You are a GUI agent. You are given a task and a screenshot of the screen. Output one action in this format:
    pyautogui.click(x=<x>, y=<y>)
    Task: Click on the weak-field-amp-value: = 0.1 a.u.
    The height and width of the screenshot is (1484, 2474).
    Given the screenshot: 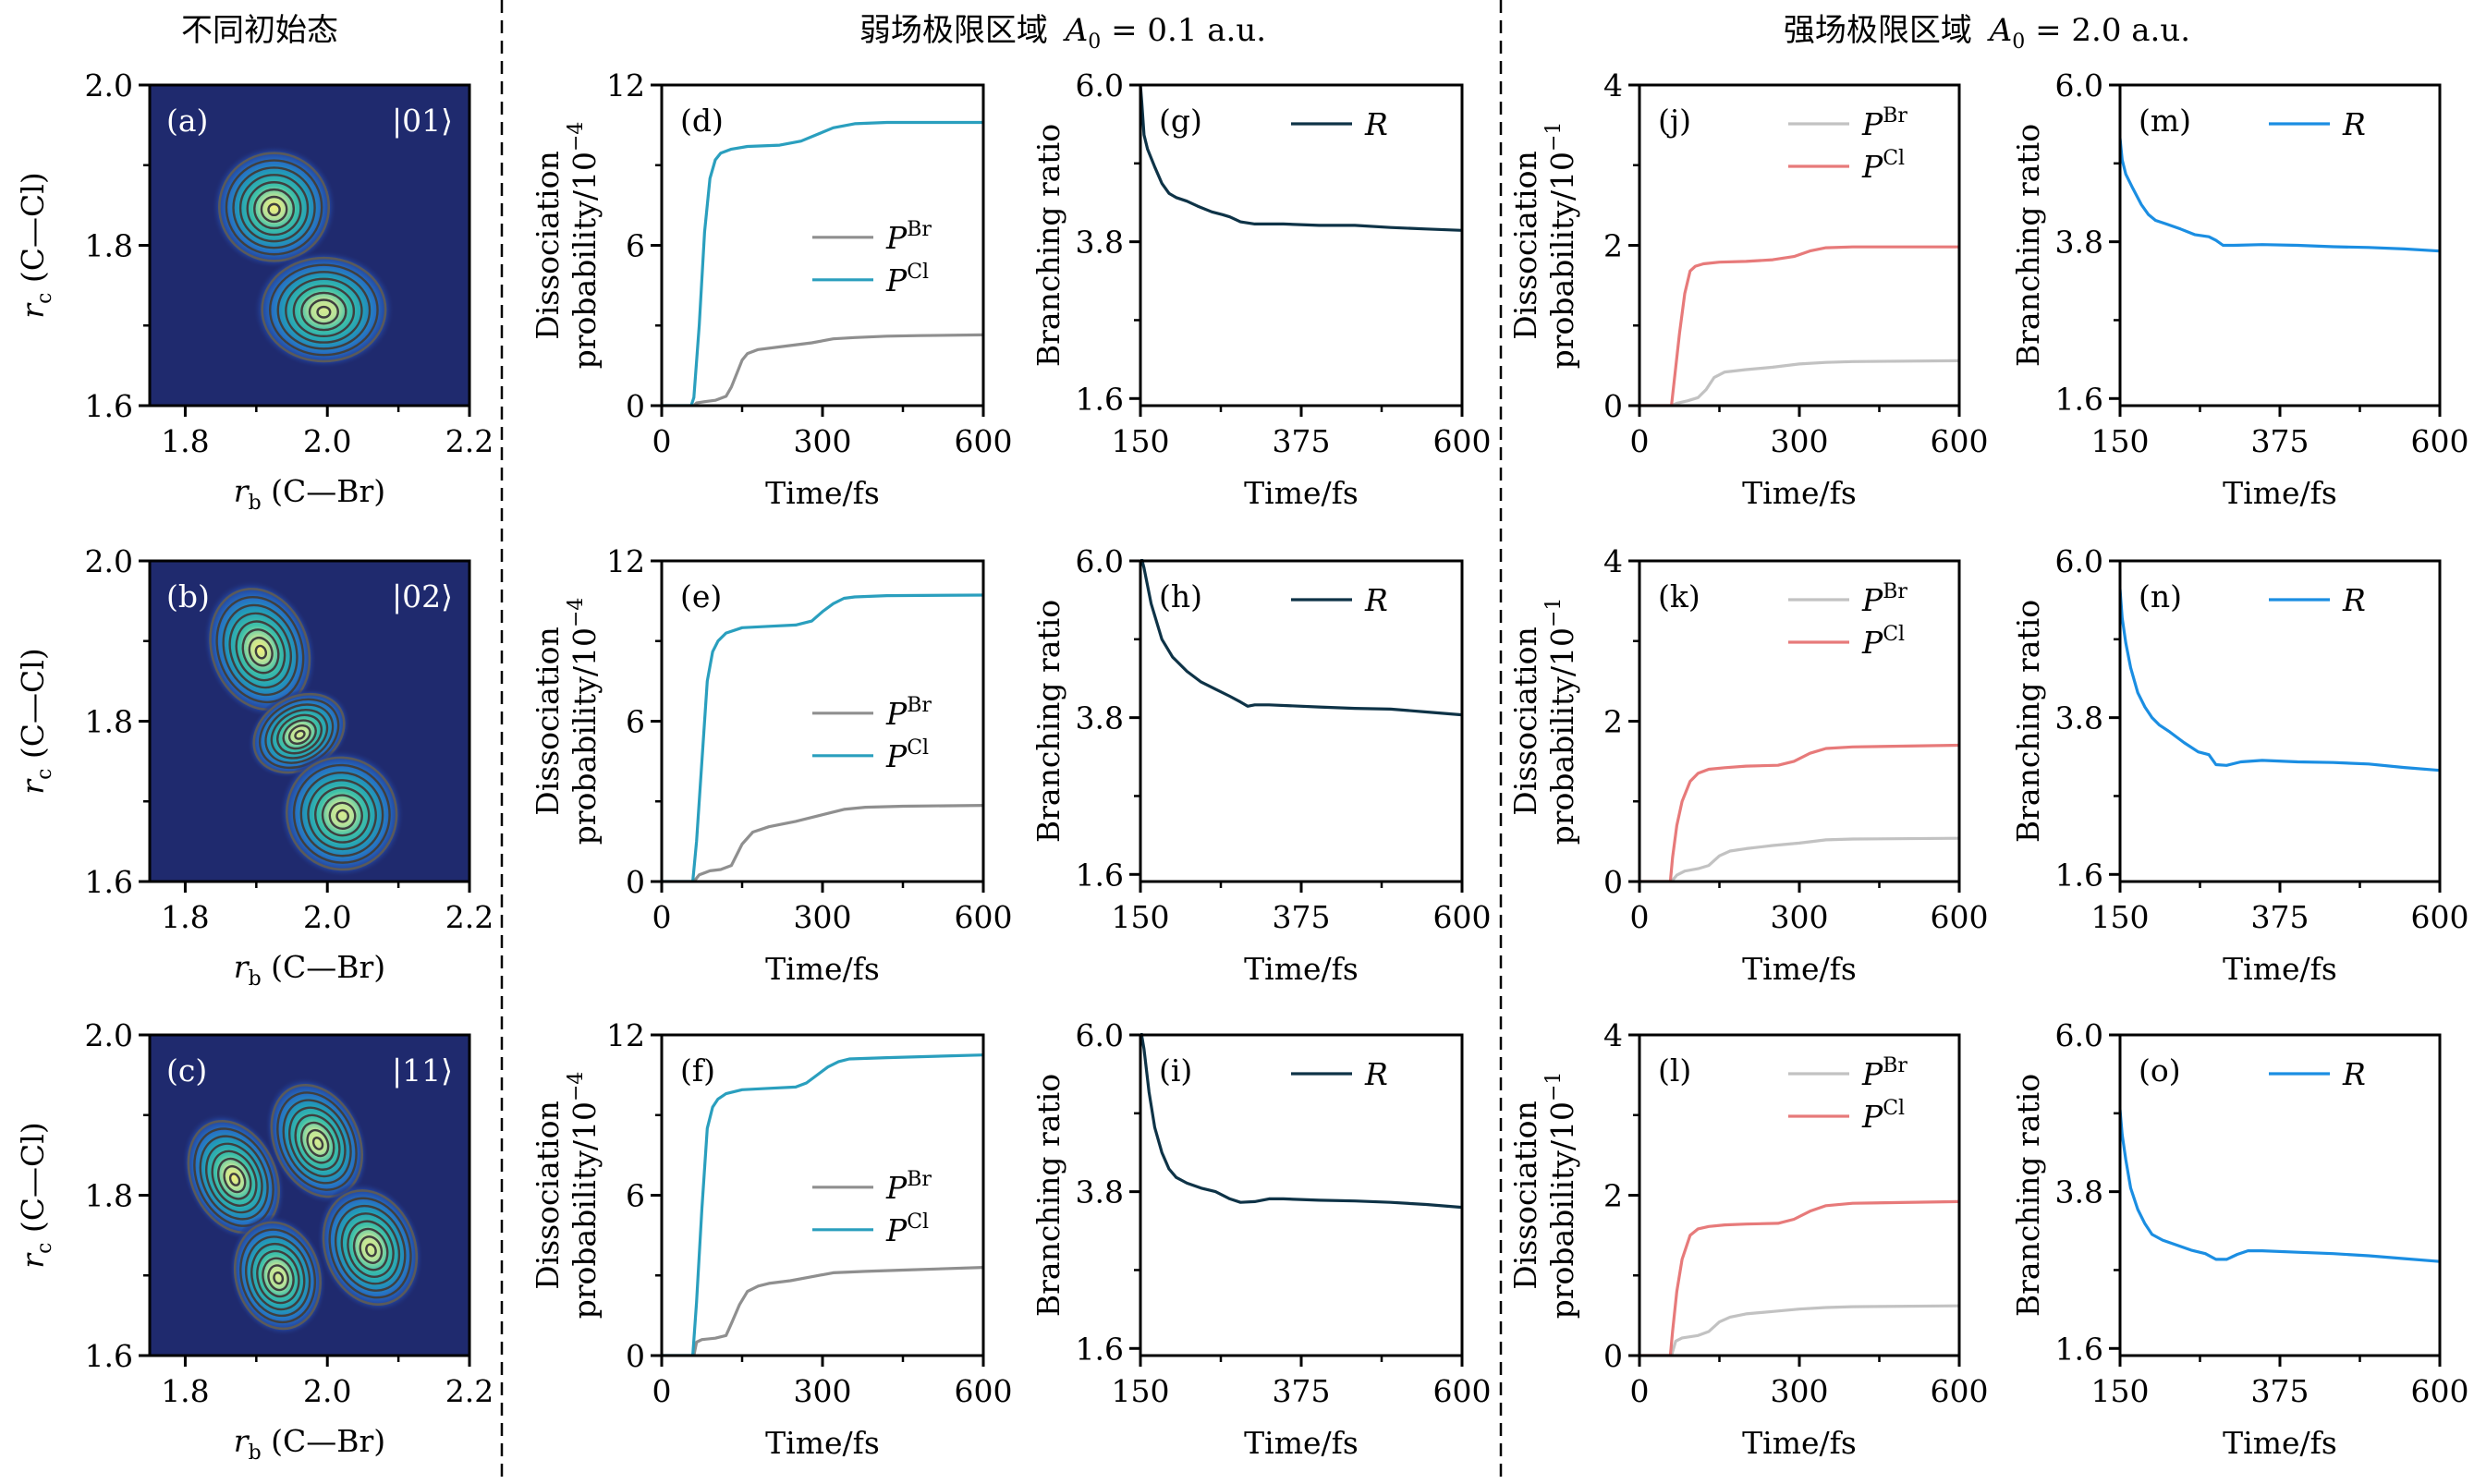 What is the action you would take?
    pyautogui.click(x=1184, y=30)
    